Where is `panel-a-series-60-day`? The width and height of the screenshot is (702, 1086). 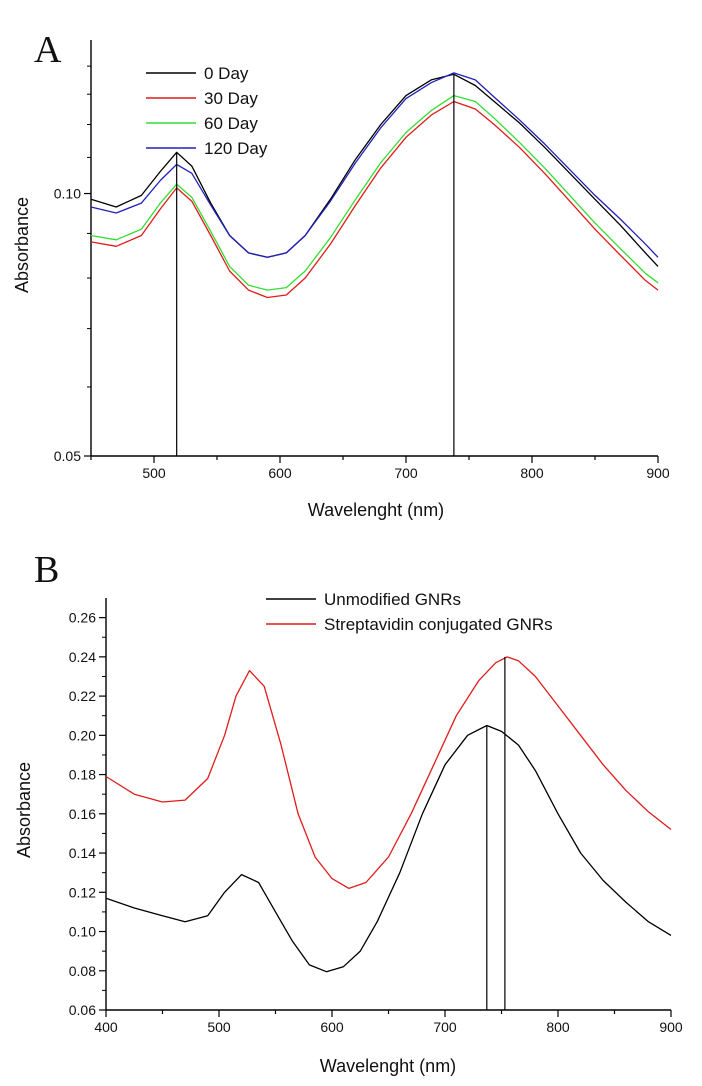 panel-a-series-60-day is located at coordinates (374, 192).